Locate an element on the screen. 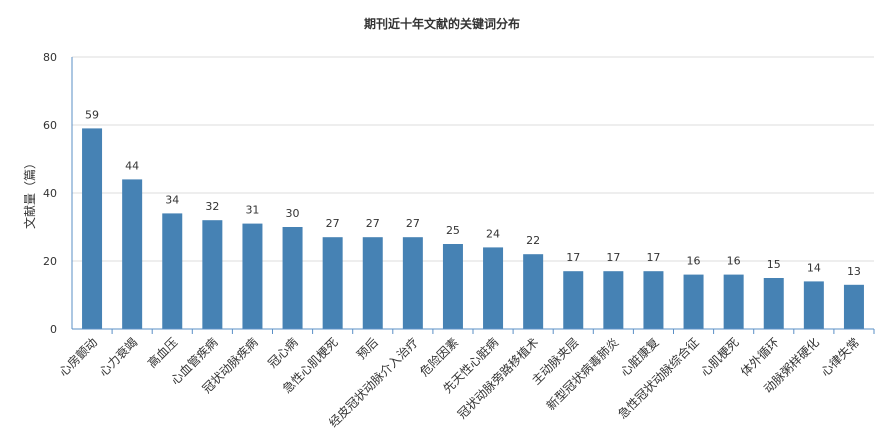 The height and width of the screenshot is (446, 883). data-label: 13 is located at coordinates (854, 271).